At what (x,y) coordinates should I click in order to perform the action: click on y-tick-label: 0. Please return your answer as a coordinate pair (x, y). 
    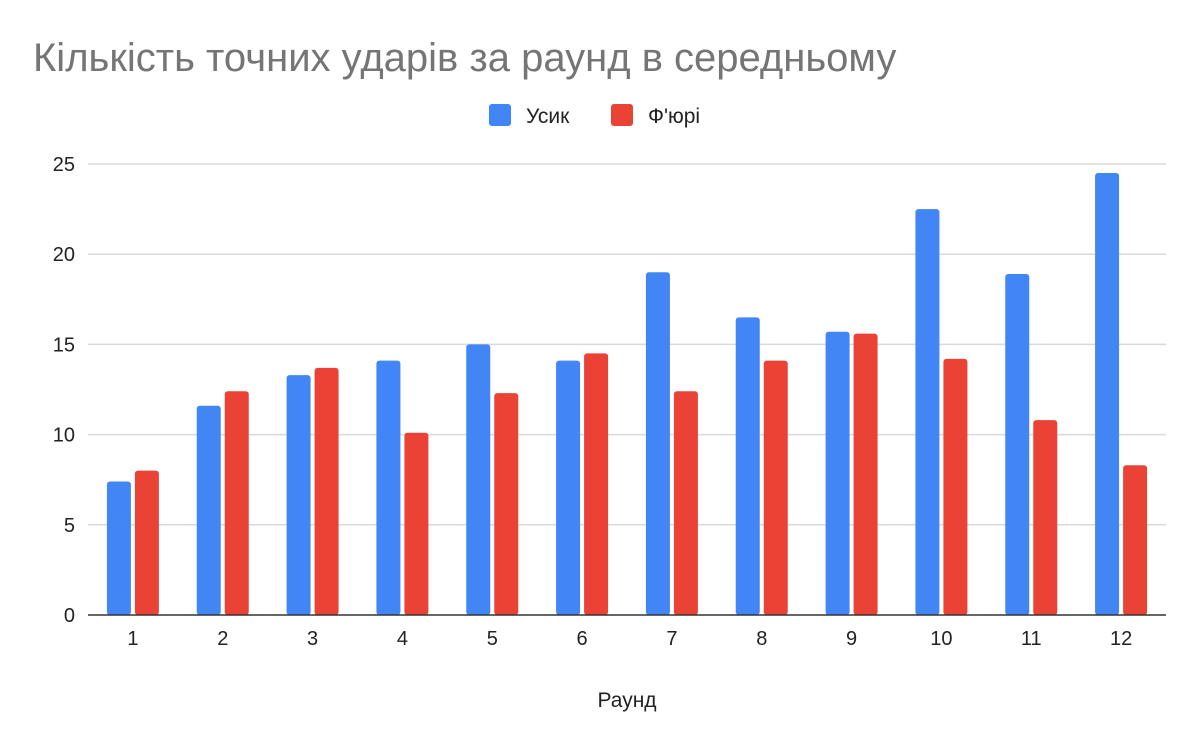
    Looking at the image, I should click on (69, 616).